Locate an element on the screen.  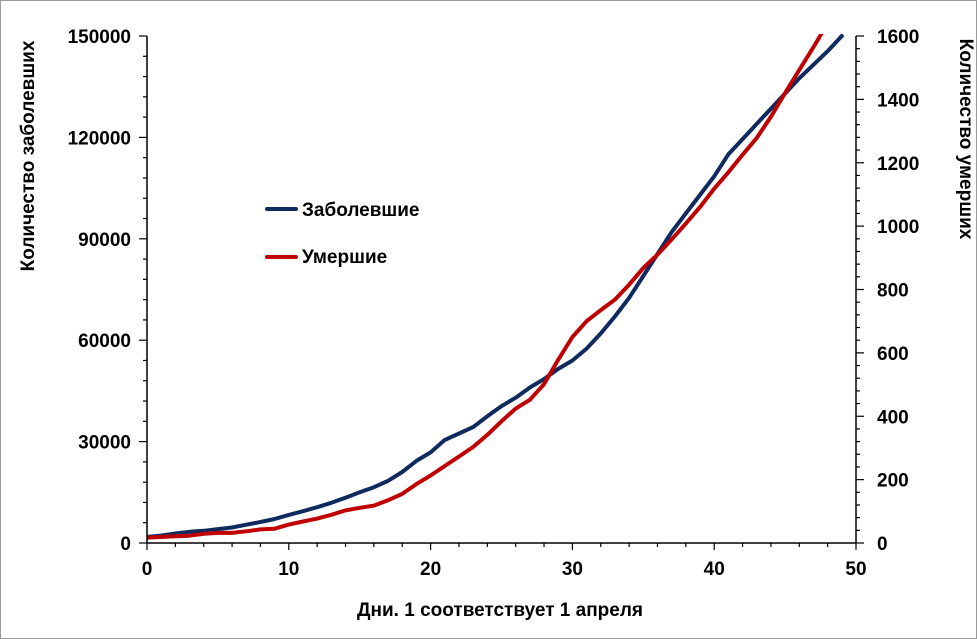
x-tick-label: 10 is located at coordinates (288, 569).